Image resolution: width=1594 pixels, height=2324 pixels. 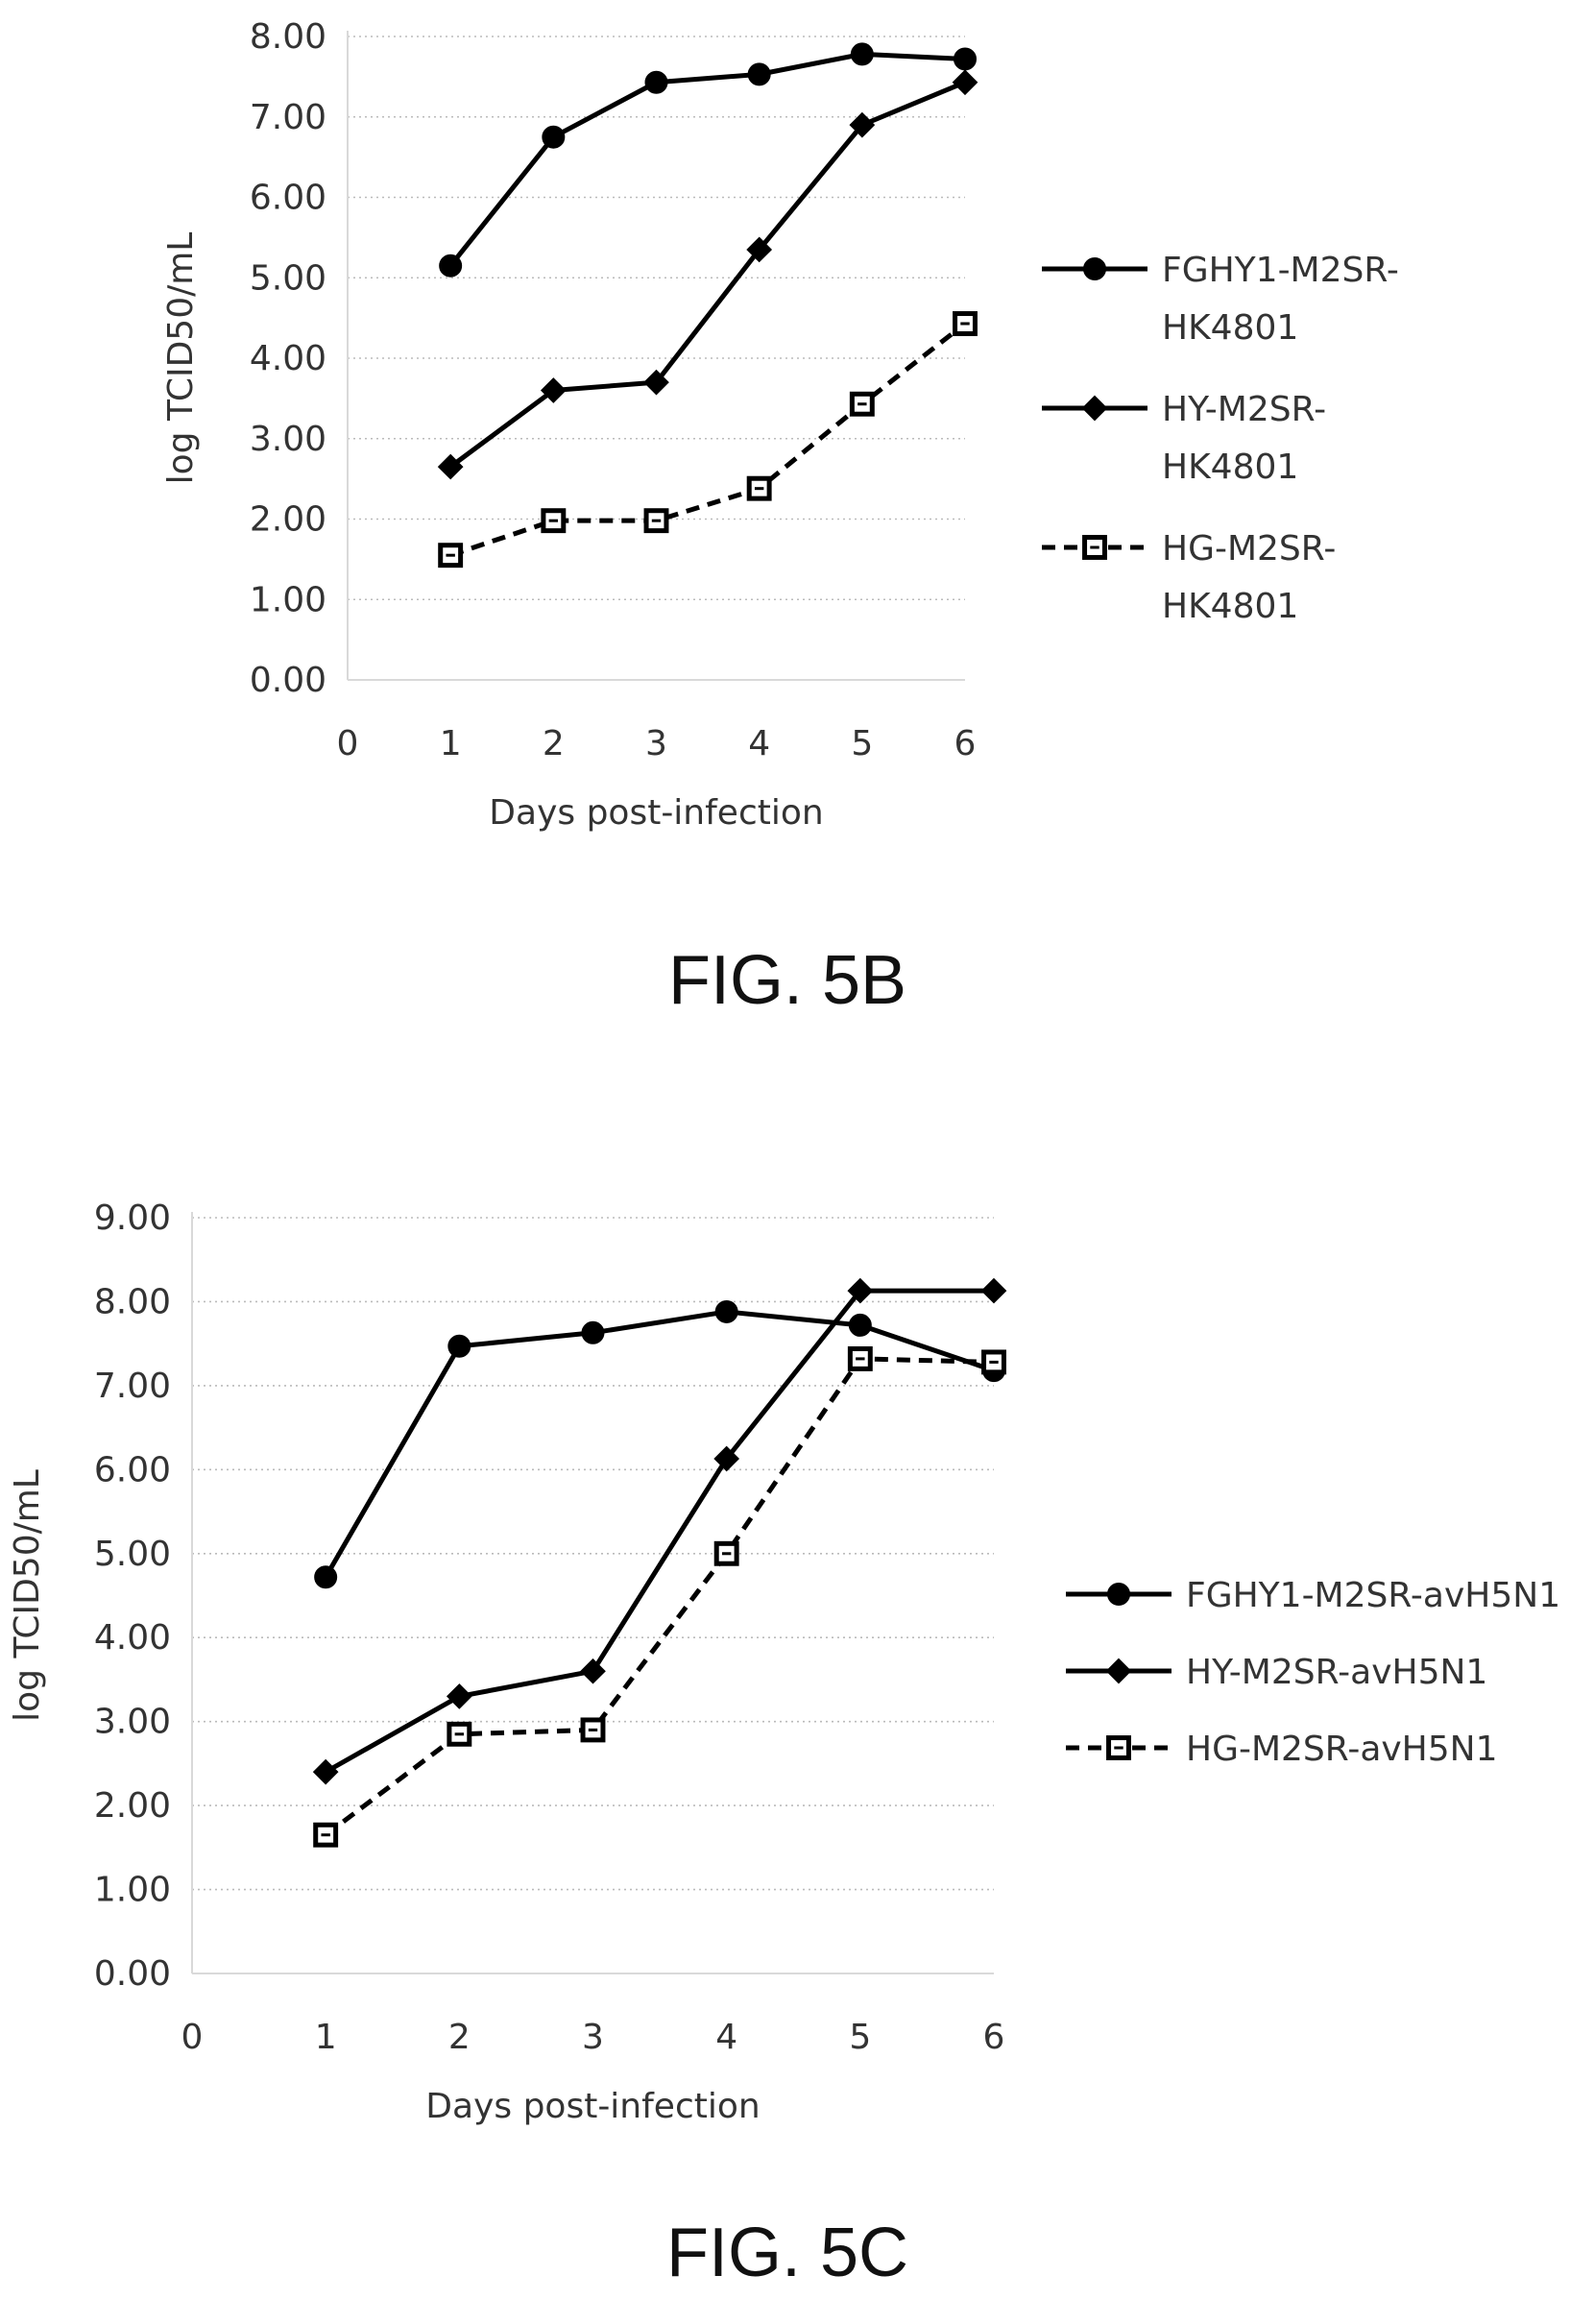 What do you see at coordinates (133, 1638) in the screenshot?
I see `chart-5c-y-tick-label: 4.00` at bounding box center [133, 1638].